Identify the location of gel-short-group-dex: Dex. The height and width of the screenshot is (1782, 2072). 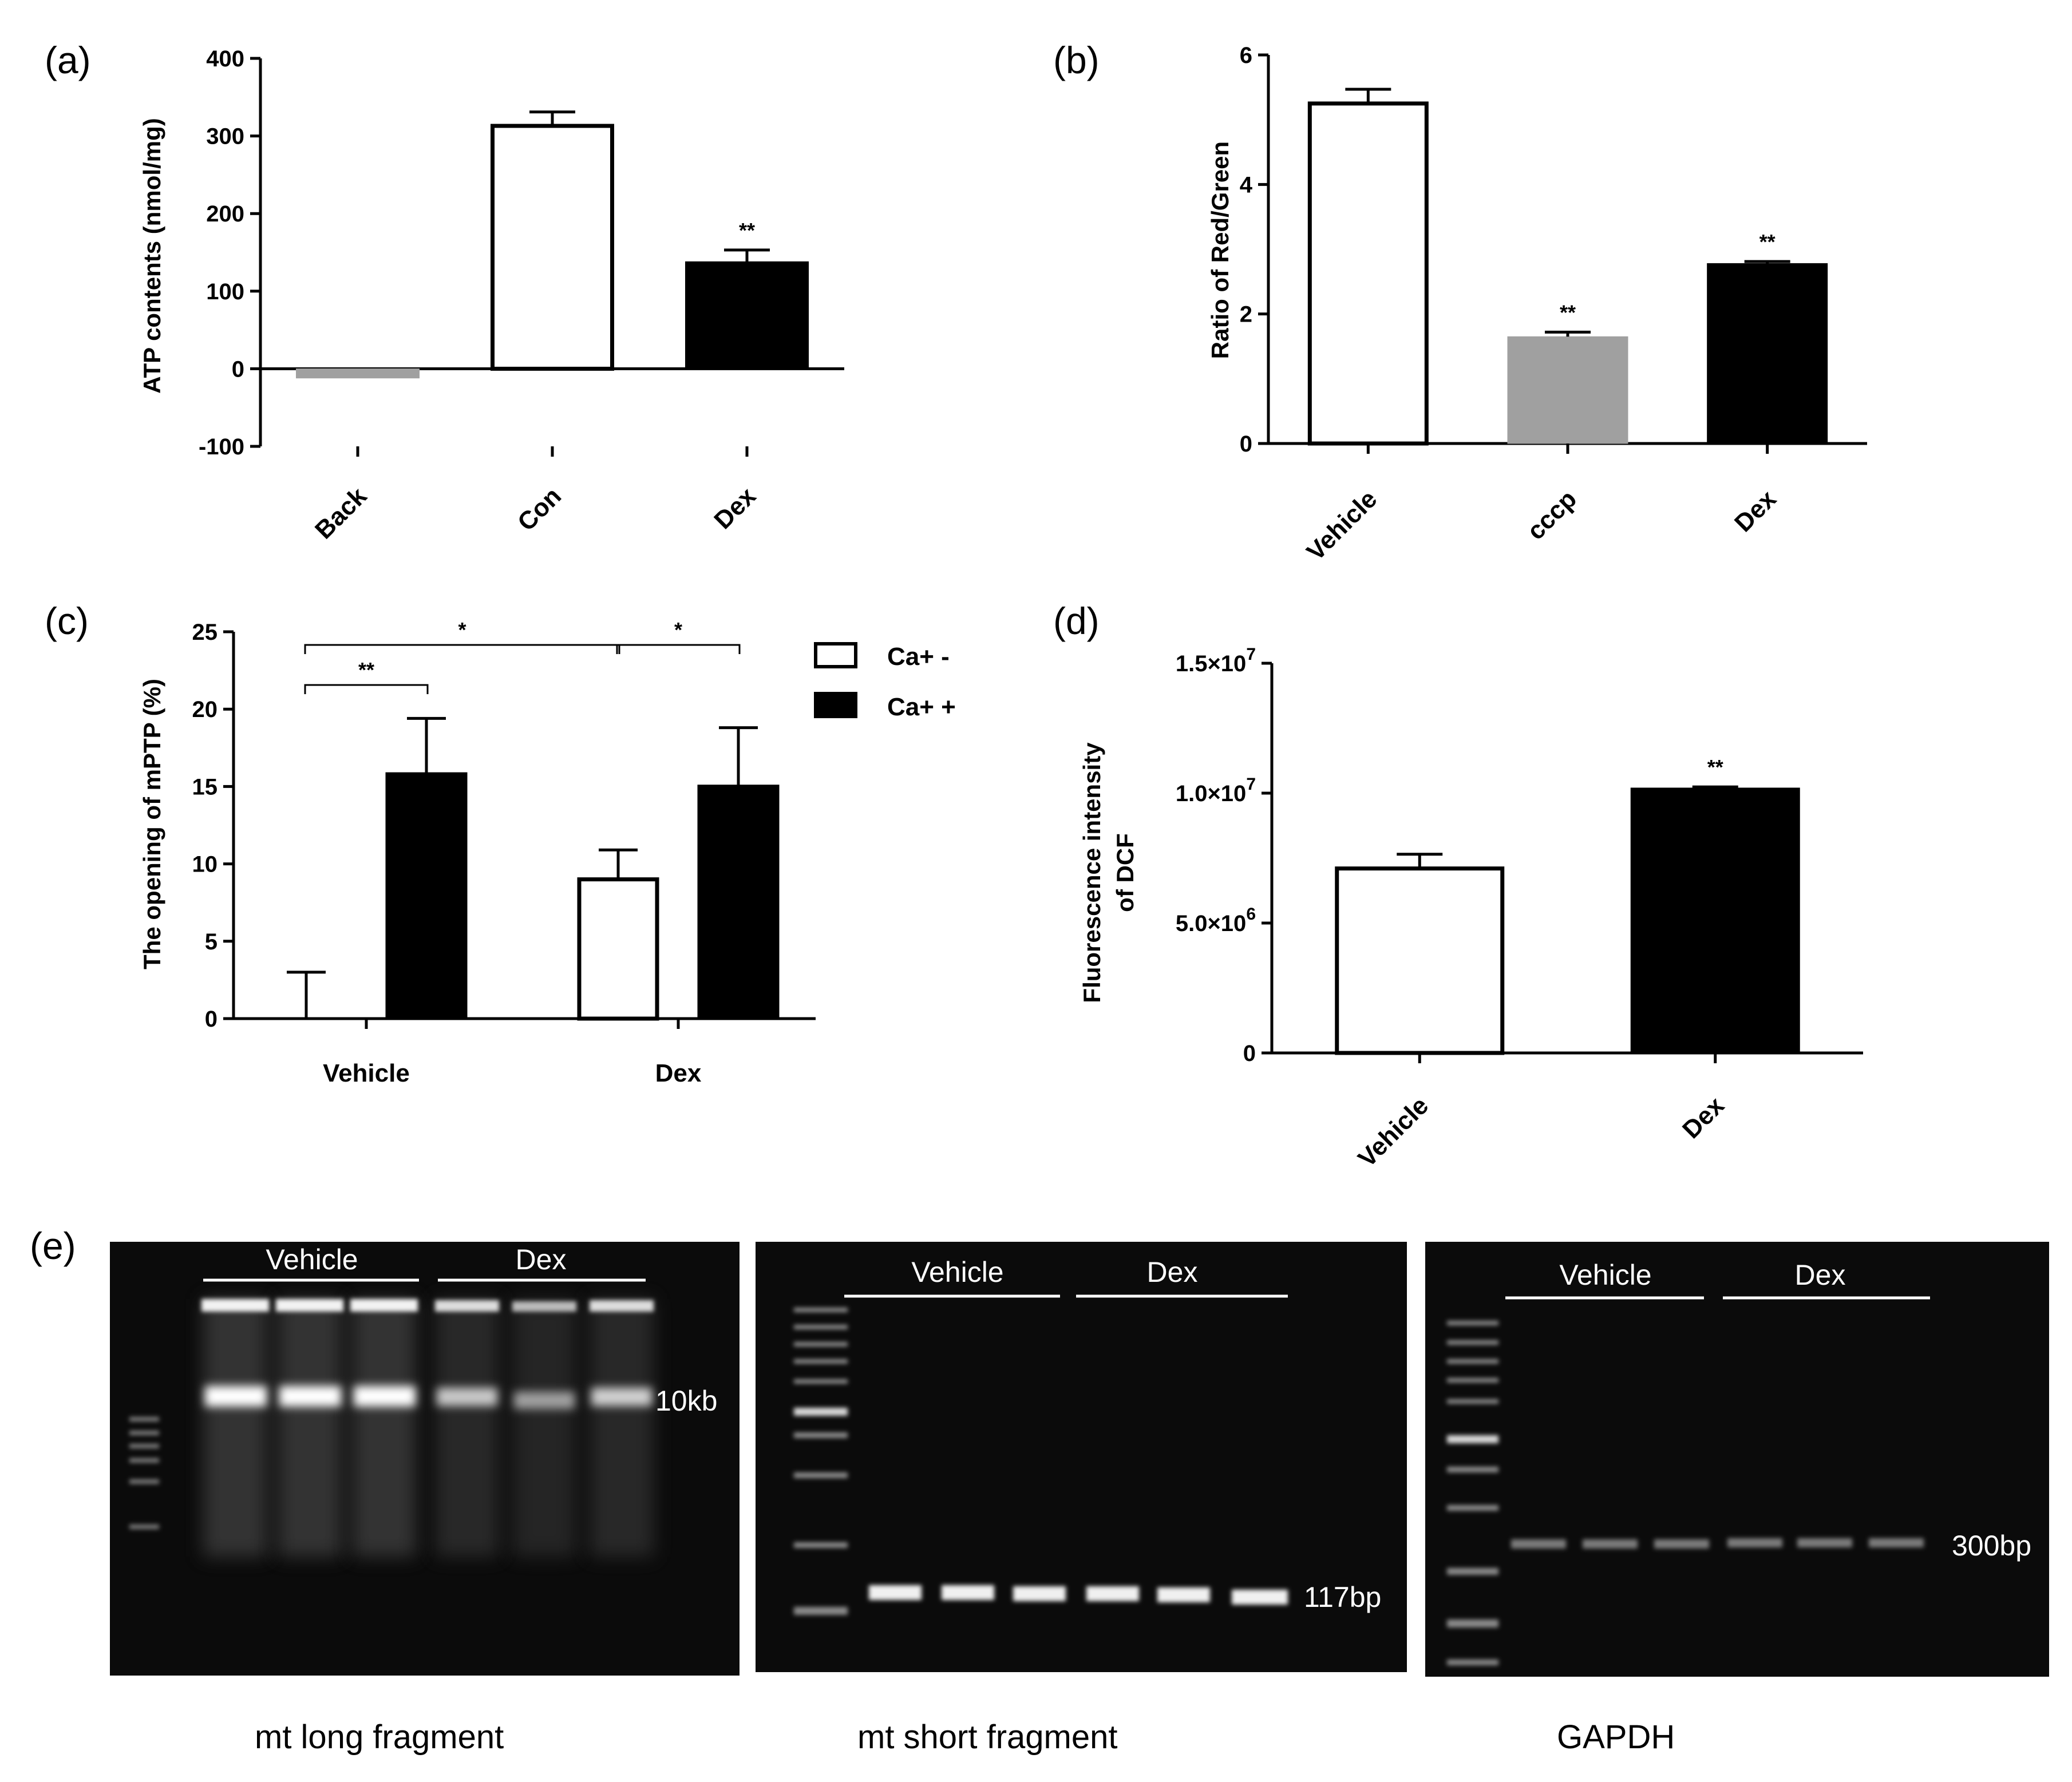
(1172, 1272).